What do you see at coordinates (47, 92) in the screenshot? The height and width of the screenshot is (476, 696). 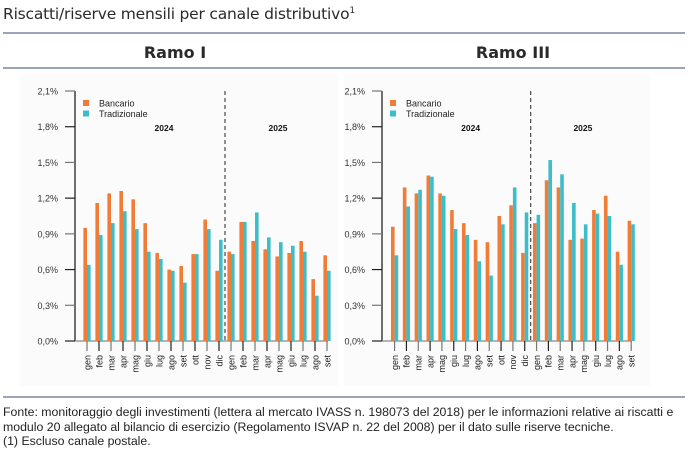 I see `y-tick-label: 2,1%` at bounding box center [47, 92].